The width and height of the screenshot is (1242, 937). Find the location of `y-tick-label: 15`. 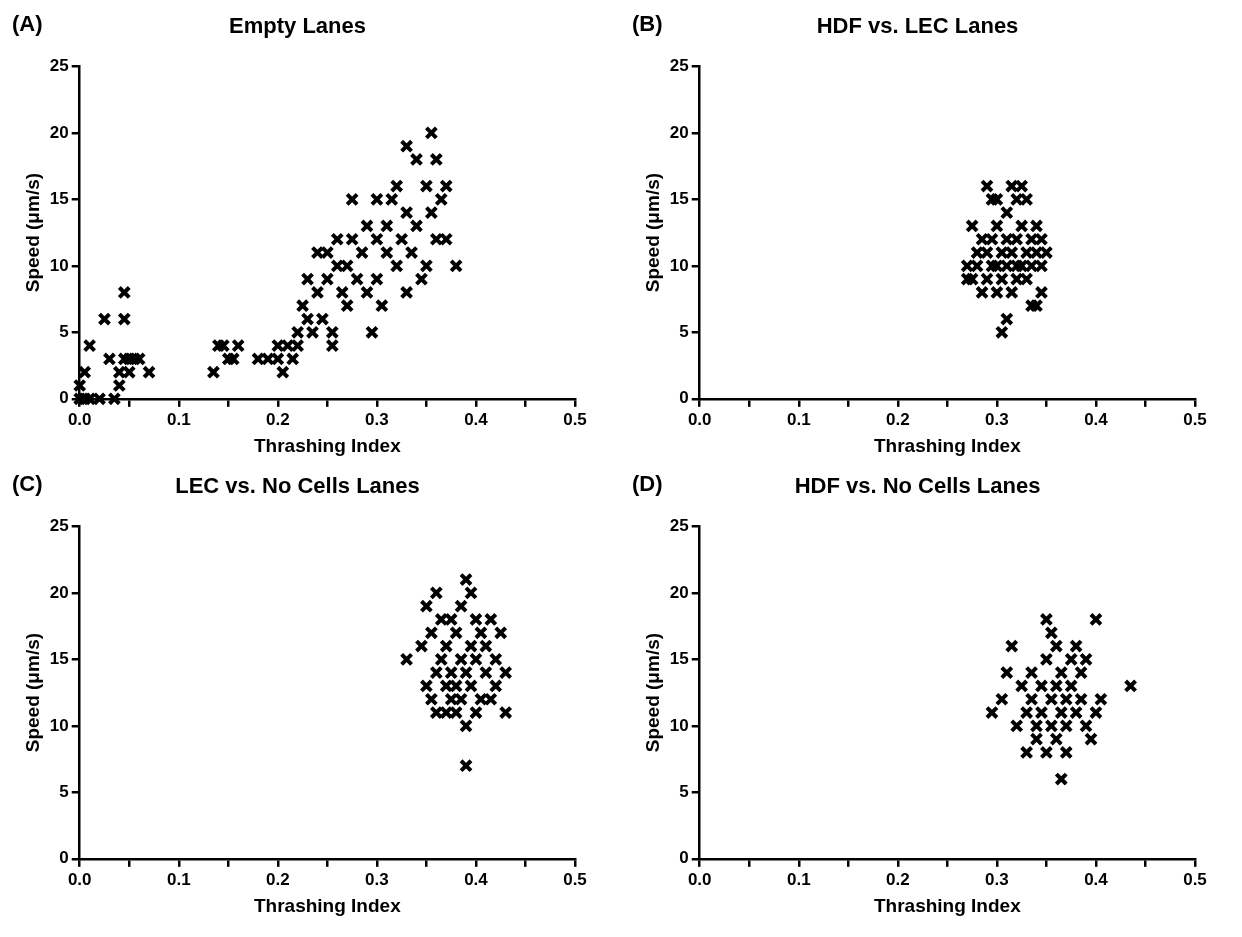

y-tick-label: 15 is located at coordinates (679, 659).